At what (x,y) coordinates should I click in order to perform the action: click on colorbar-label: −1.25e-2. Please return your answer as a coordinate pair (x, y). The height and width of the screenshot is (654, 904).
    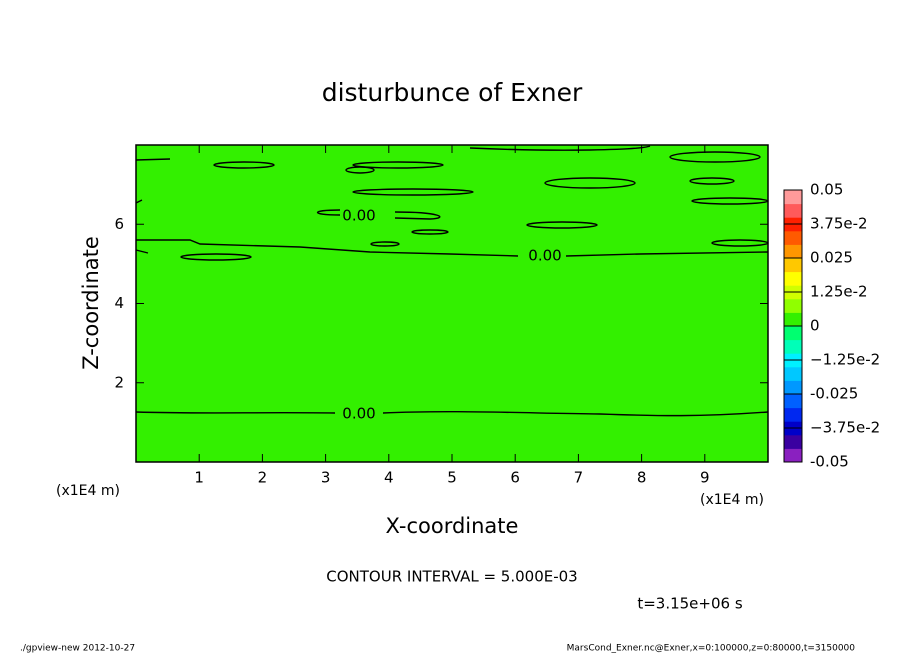
    Looking at the image, I should click on (845, 360).